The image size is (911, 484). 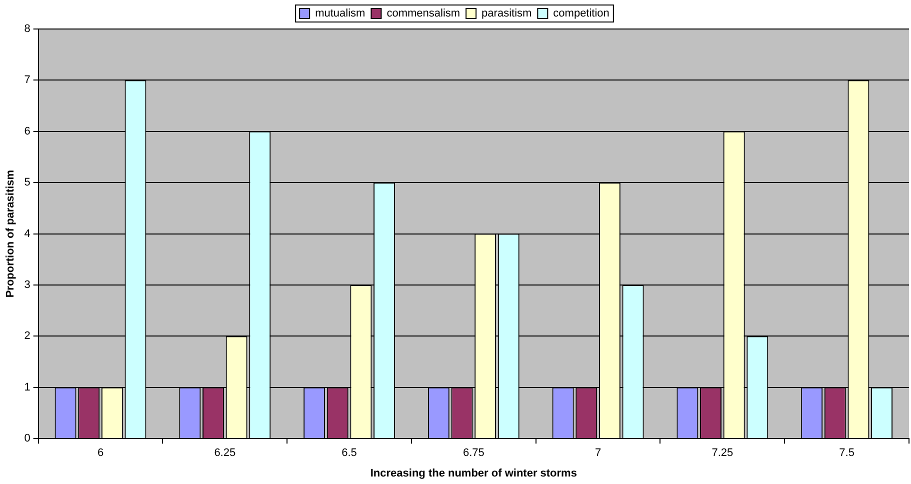 What do you see at coordinates (723, 453) in the screenshot?
I see `x-tick-label: 7.25` at bounding box center [723, 453].